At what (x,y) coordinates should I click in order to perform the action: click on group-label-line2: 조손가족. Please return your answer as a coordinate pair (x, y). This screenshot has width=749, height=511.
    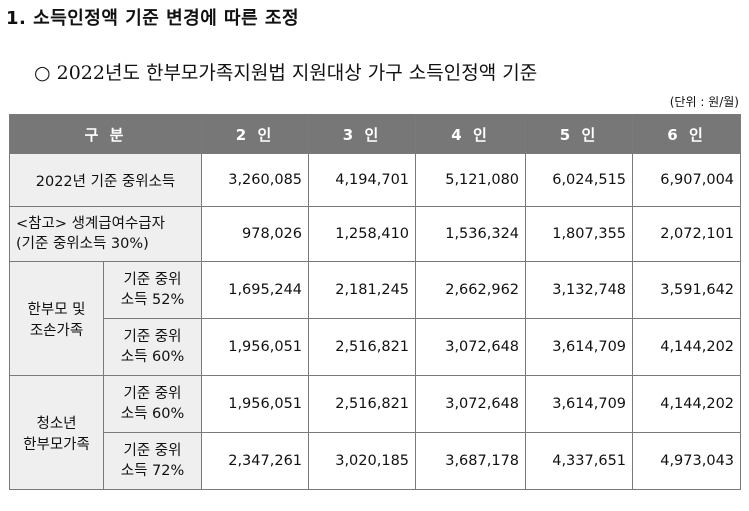
    Looking at the image, I should click on (56, 330).